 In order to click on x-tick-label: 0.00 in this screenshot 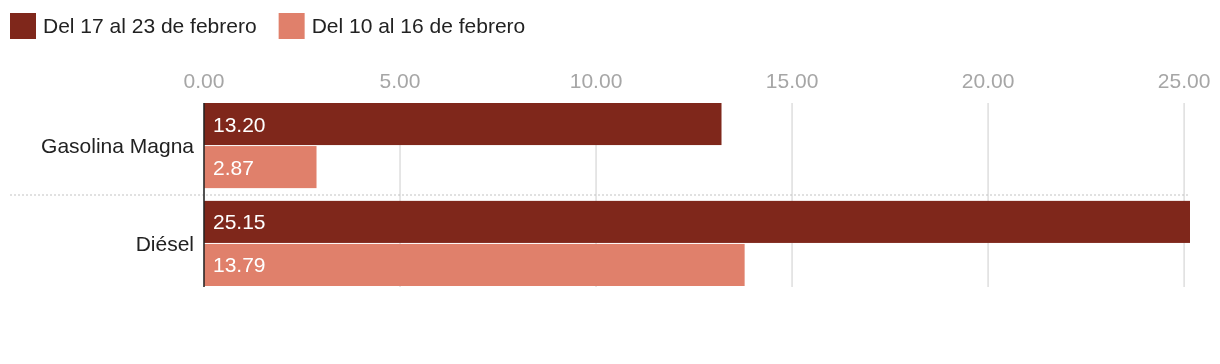, I will do `click(204, 80)`.